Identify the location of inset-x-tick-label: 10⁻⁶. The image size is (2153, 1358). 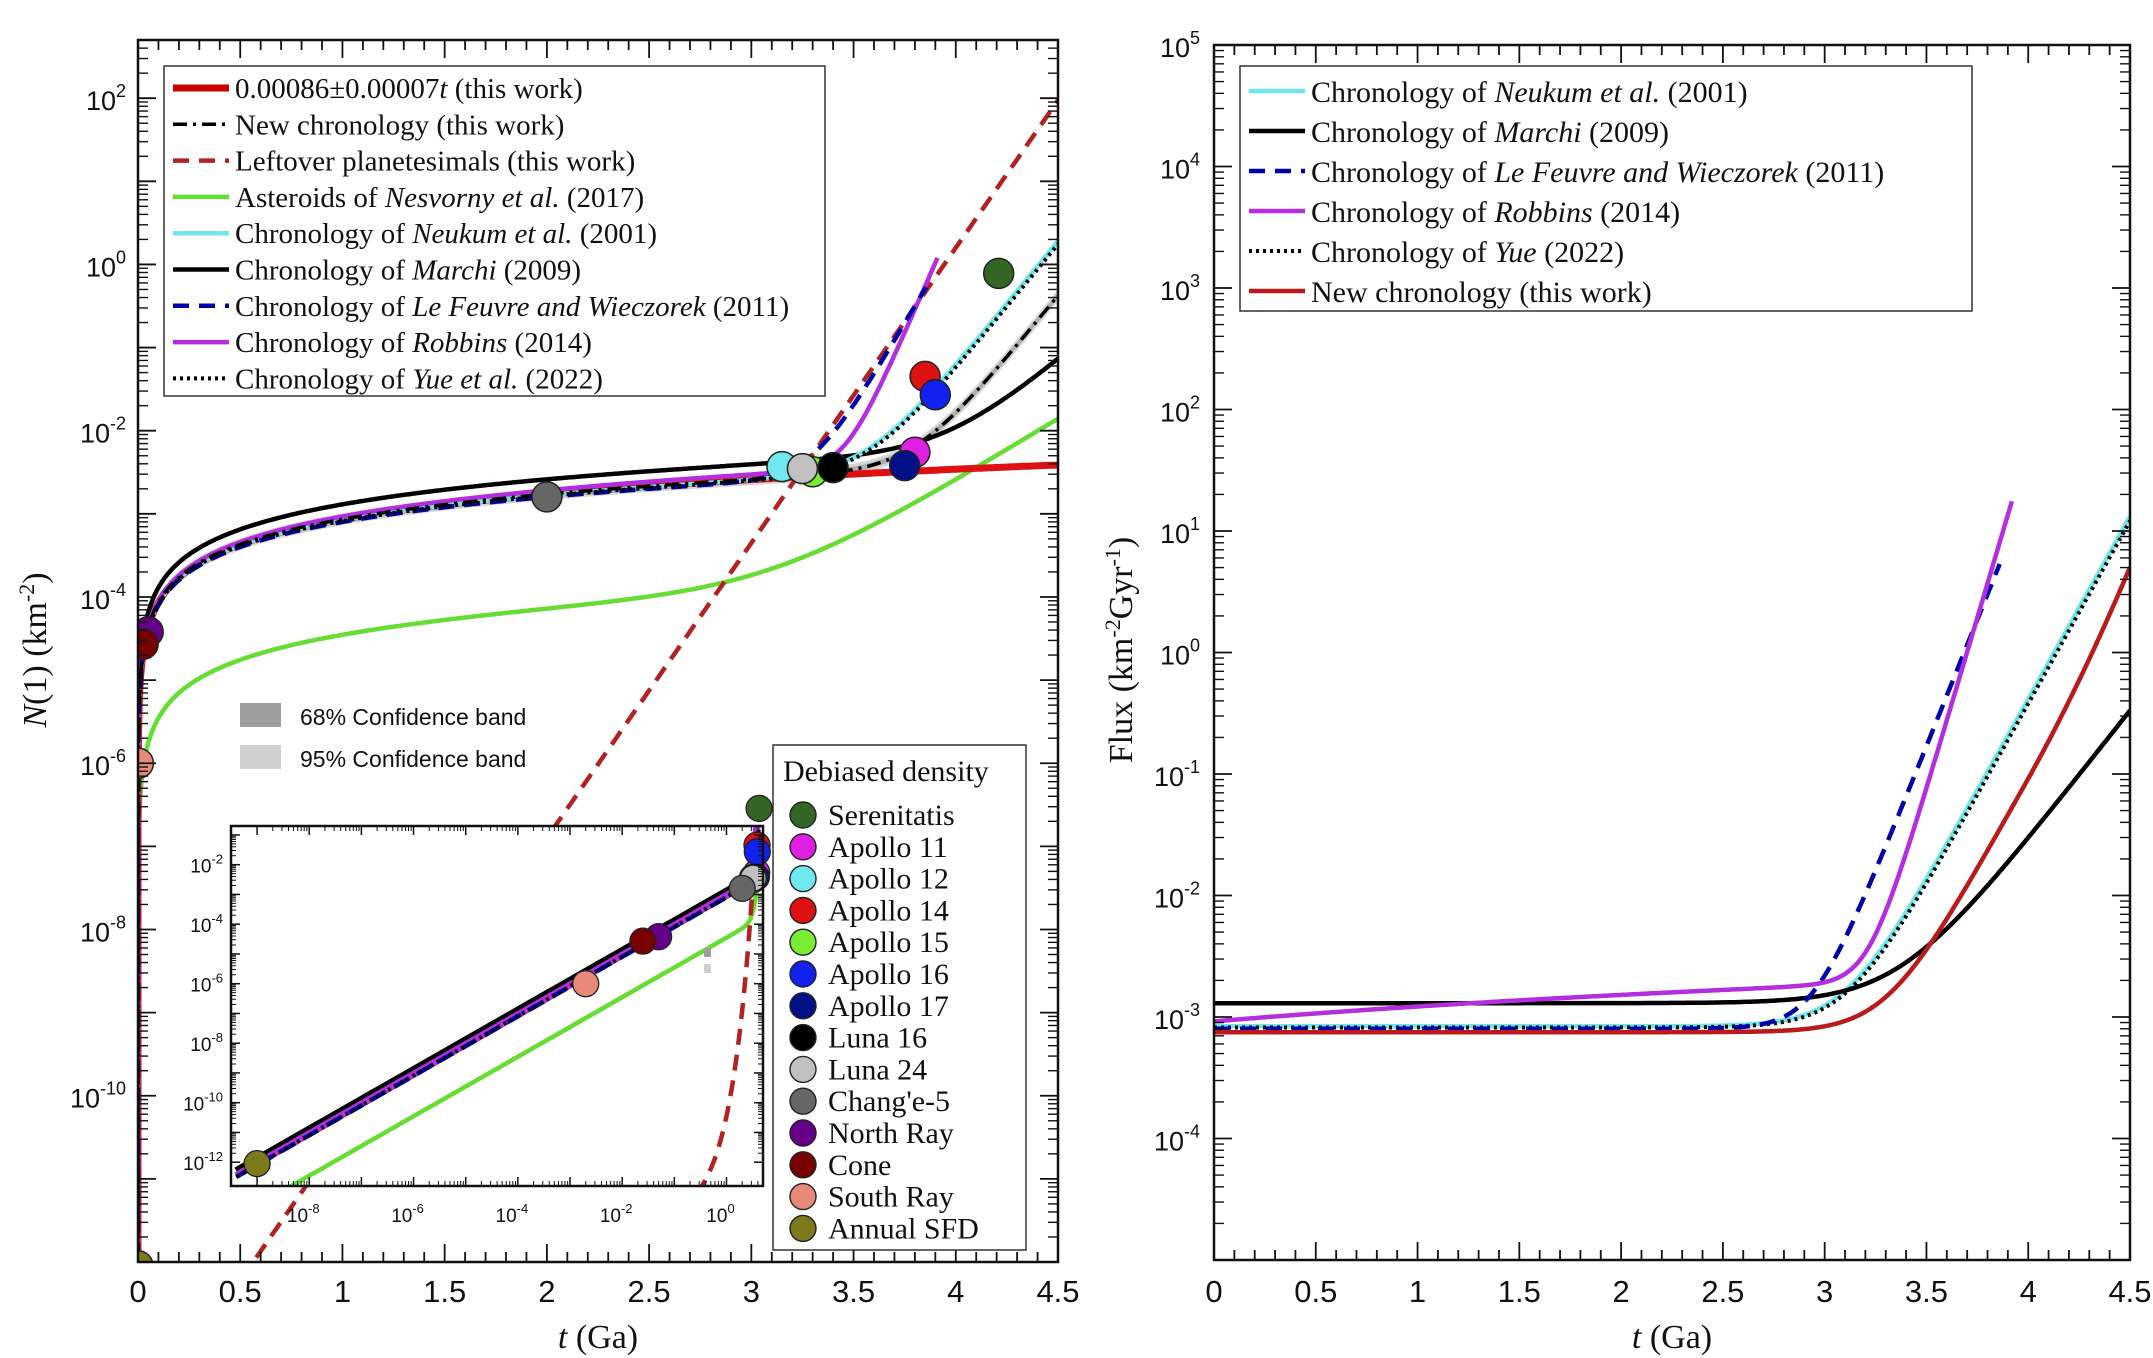
(407, 1214).